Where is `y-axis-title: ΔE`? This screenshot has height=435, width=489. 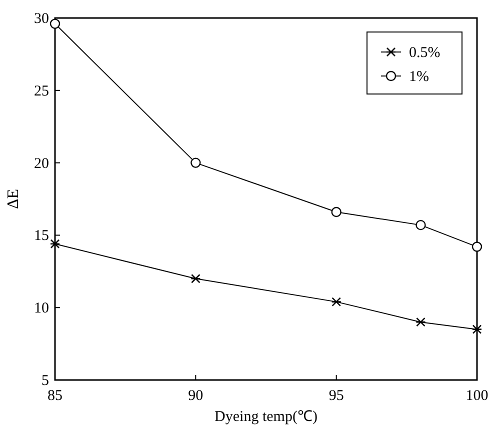
y-axis-title: ΔE is located at coordinates (13, 199).